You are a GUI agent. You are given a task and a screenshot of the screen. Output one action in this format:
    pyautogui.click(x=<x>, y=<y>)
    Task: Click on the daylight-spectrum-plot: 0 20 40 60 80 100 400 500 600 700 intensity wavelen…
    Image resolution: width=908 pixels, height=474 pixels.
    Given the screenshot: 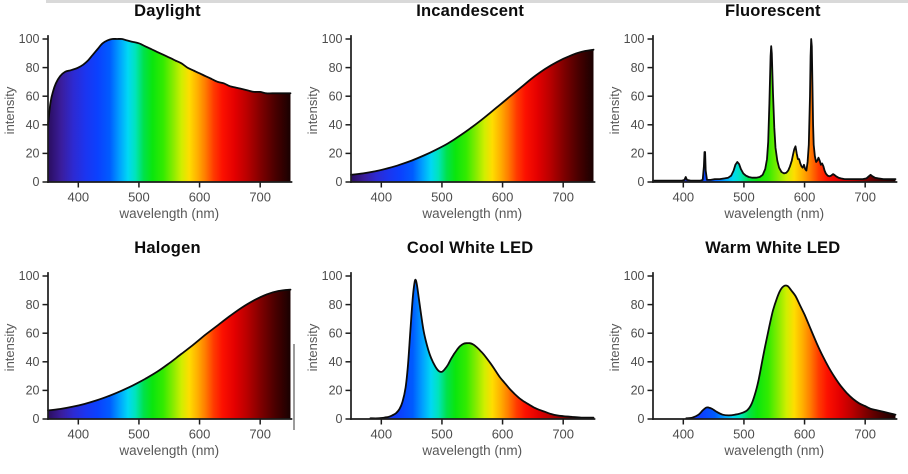 What is the action you would take?
    pyautogui.click(x=147, y=126)
    